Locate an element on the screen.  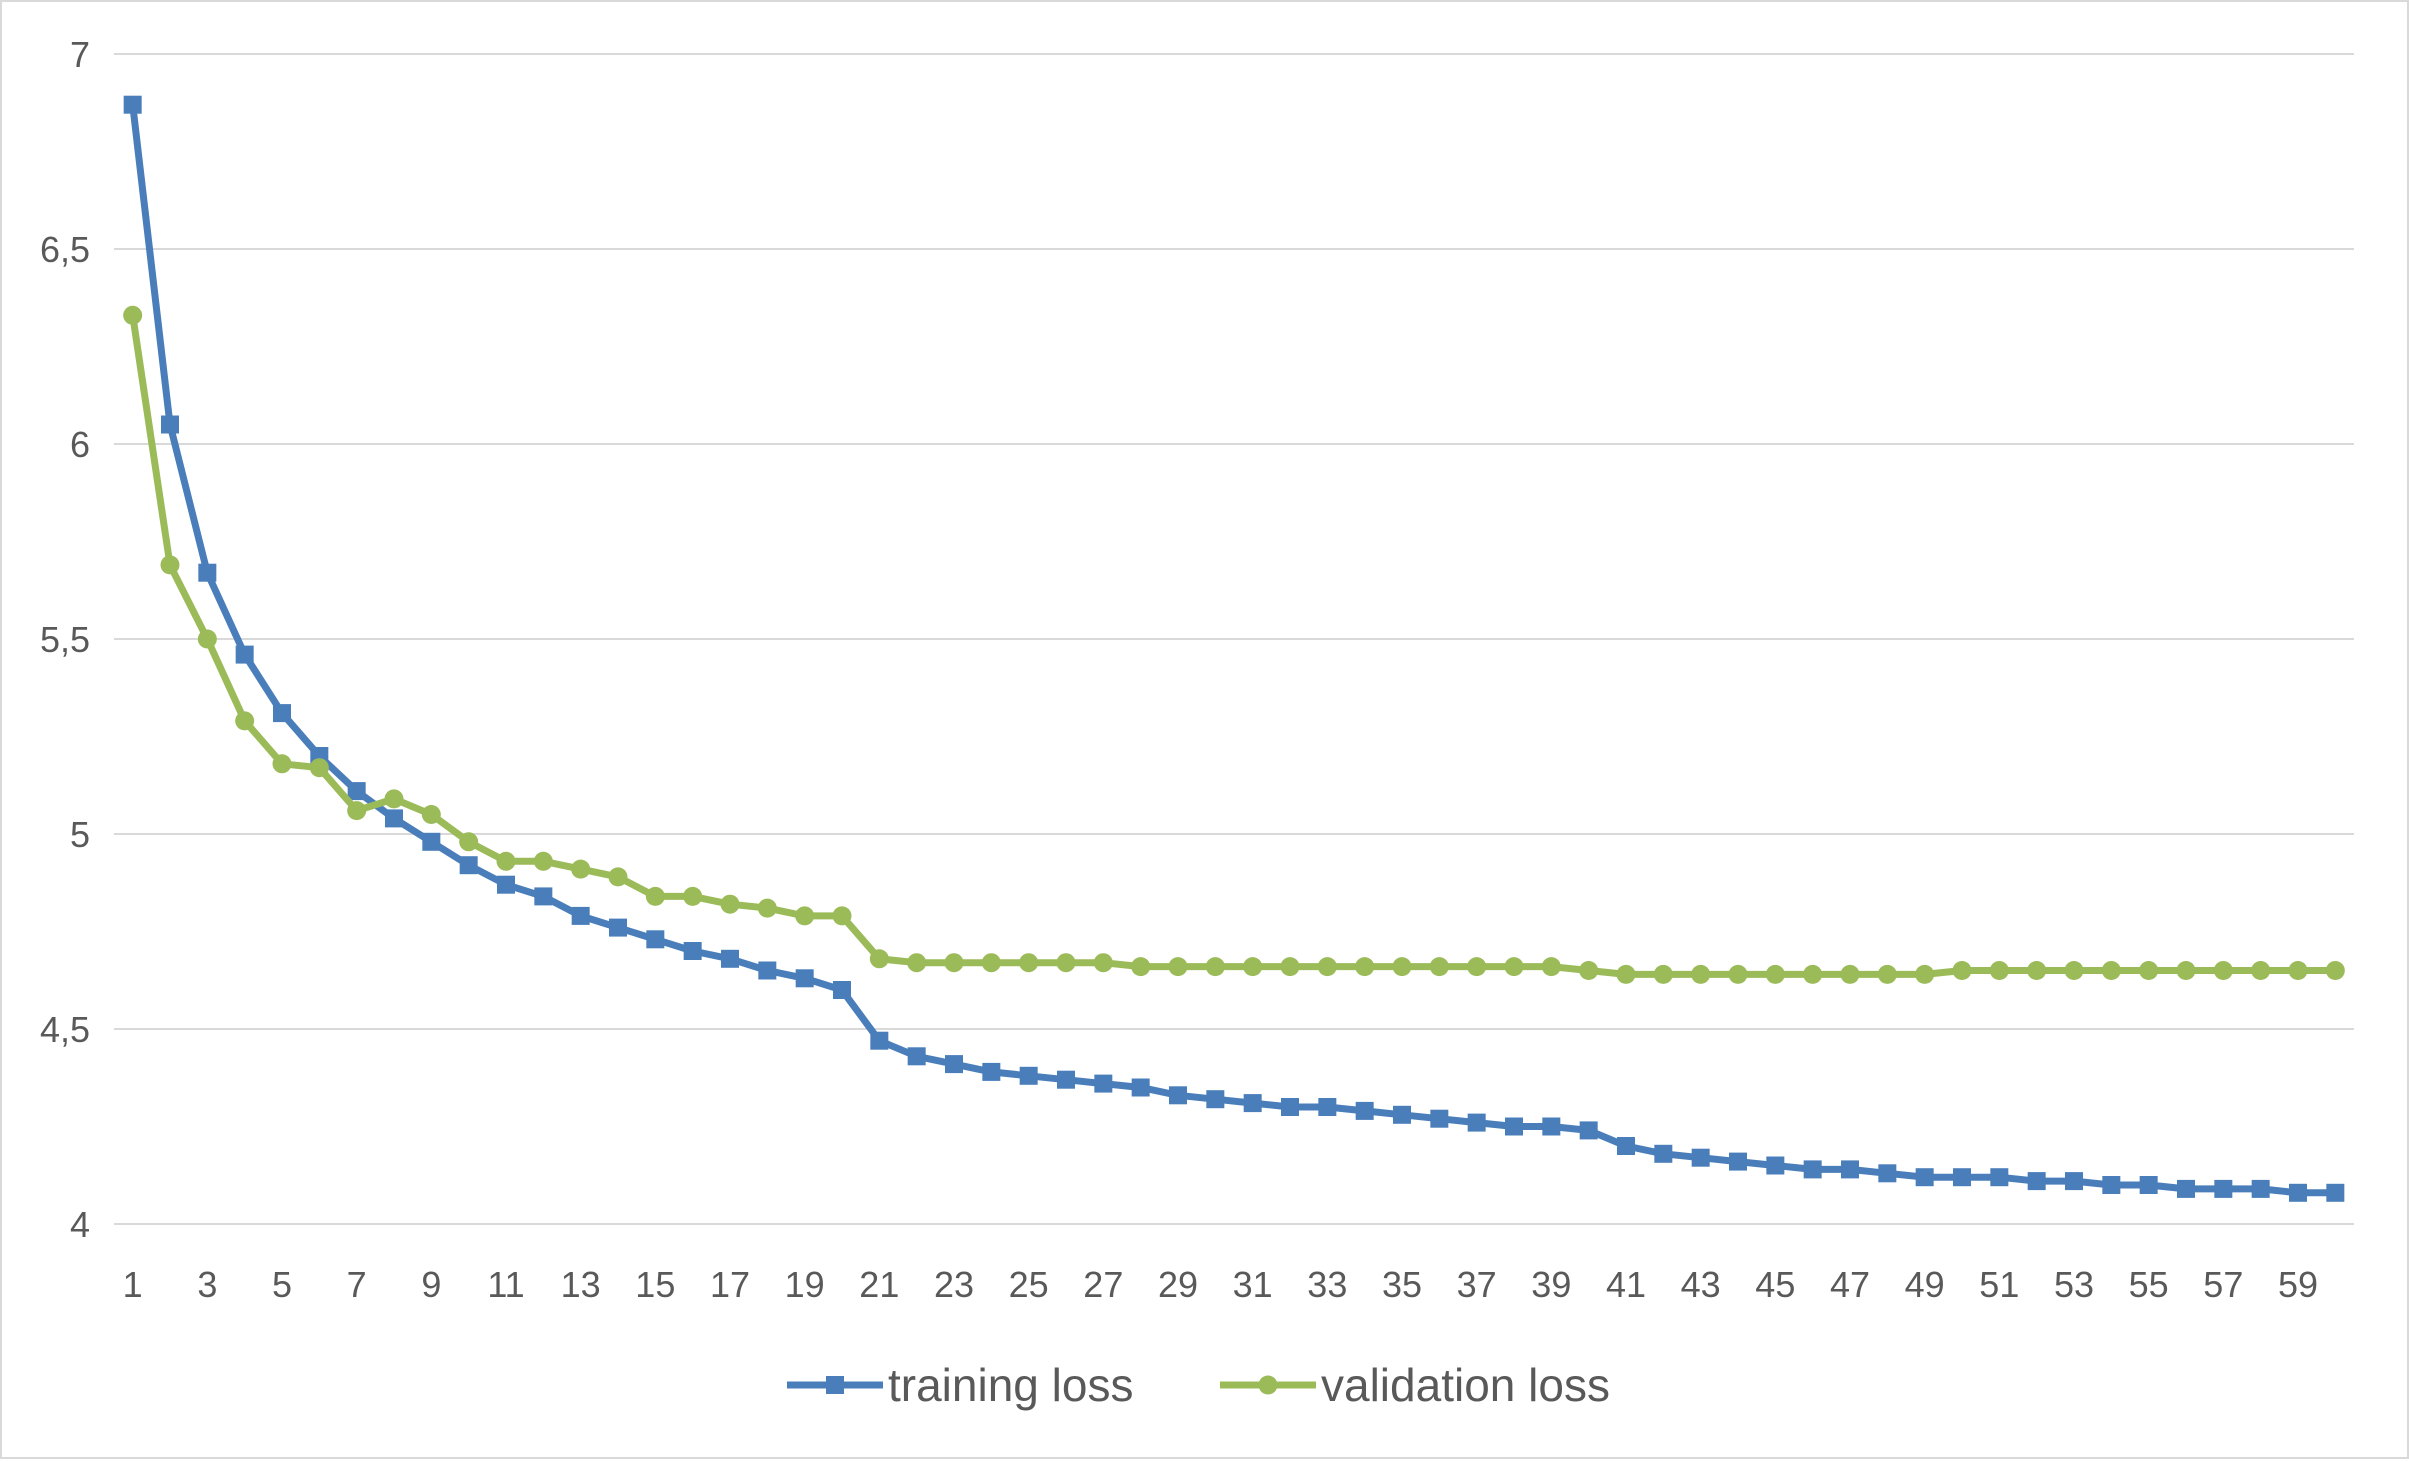
x-tick-label: 35 is located at coordinates (1402, 1284).